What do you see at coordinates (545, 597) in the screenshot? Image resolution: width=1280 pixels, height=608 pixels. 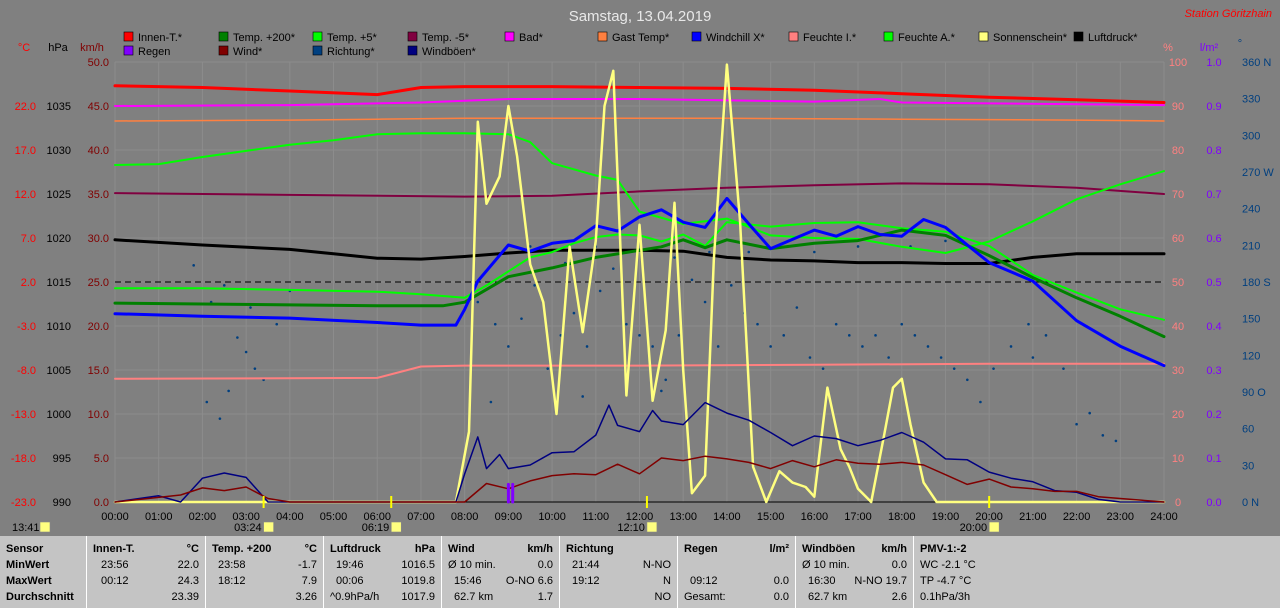 I see `stats-wind-r3b: 1.7` at bounding box center [545, 597].